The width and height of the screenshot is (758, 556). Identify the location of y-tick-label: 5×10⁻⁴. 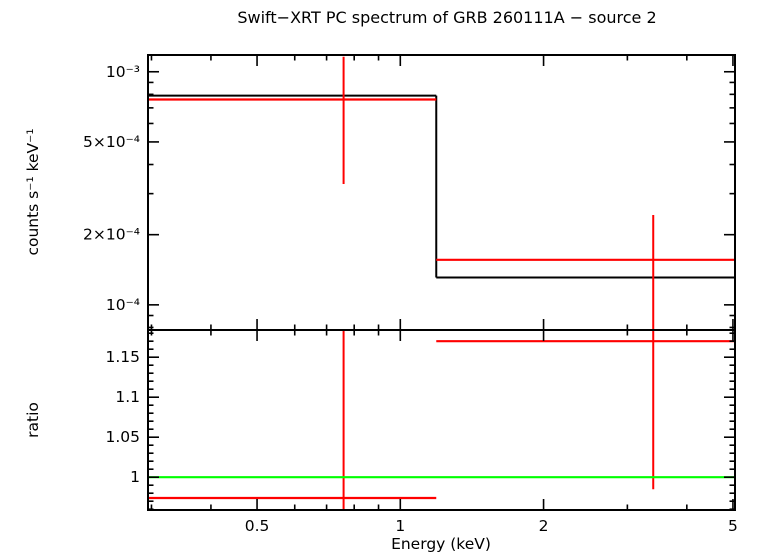
(111, 142).